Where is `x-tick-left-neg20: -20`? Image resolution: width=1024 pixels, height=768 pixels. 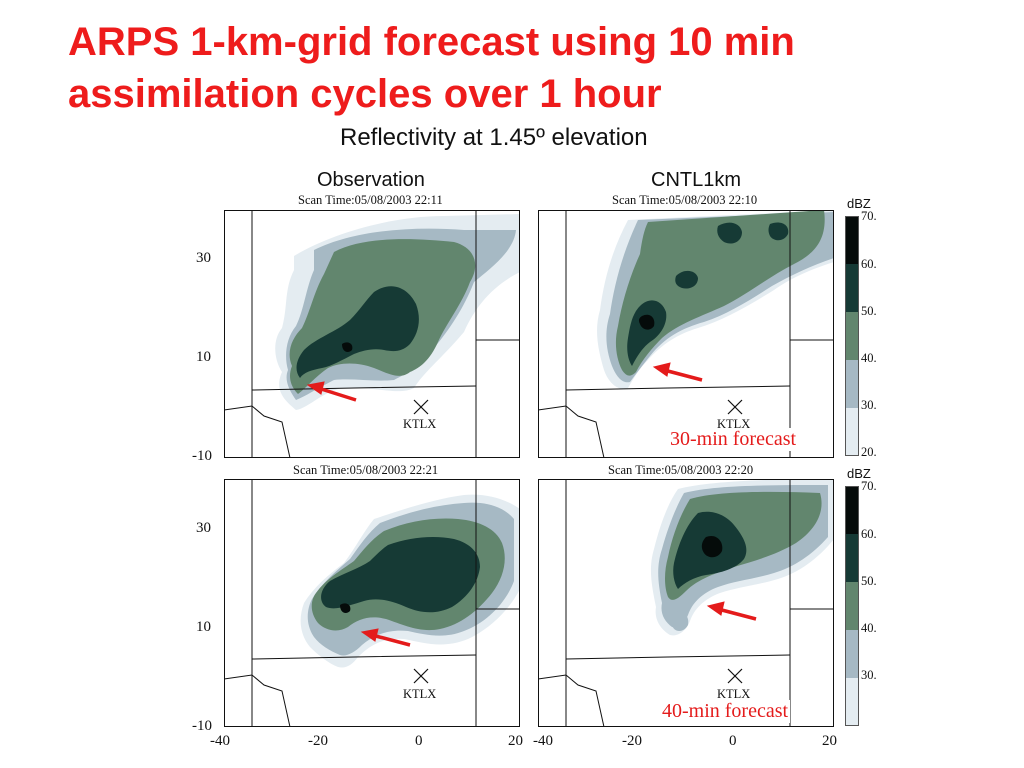 x-tick-left-neg20: -20 is located at coordinates (318, 741).